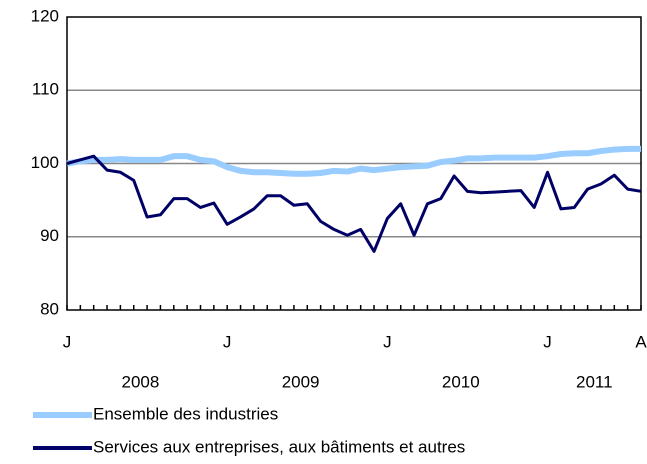 This screenshot has height=464, width=647. Describe the element at coordinates (45, 15) in the screenshot. I see `y-tick-label: 120` at that location.